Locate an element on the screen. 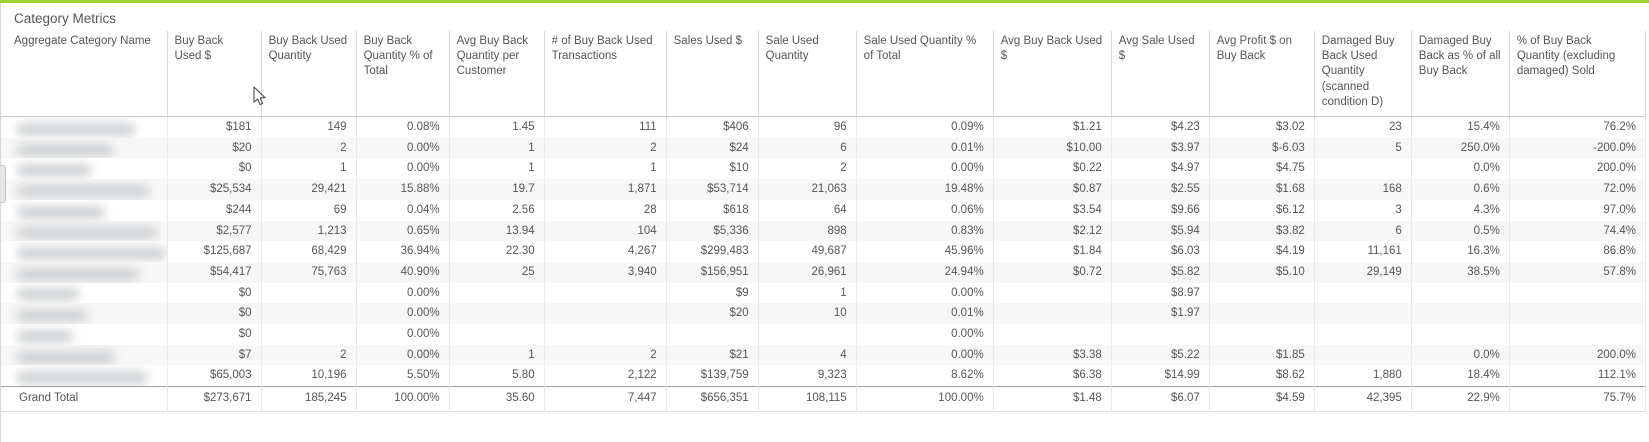 The image size is (1649, 442). metric-cell: $3.82 is located at coordinates (1262, 231).